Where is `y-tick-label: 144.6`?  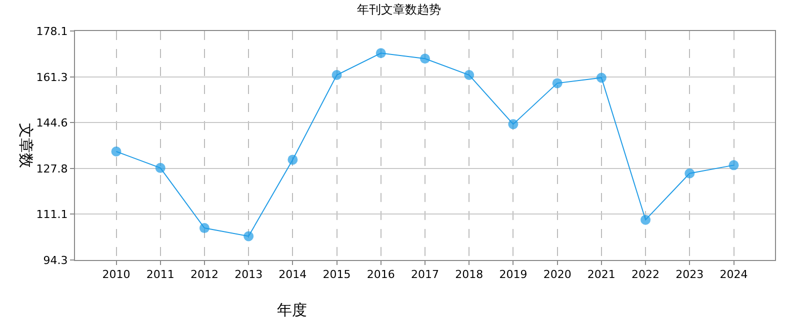 y-tick-label: 144.6 is located at coordinates (52, 123).